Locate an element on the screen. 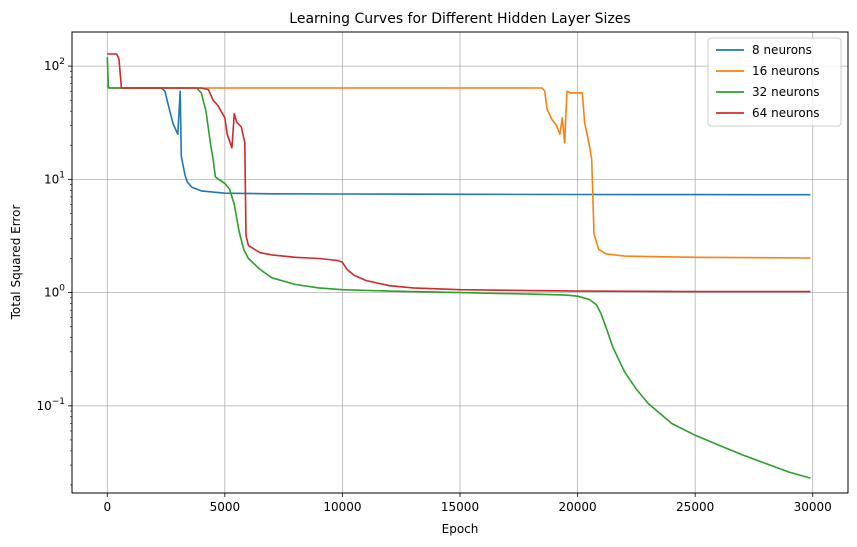 This screenshot has height=547, width=857. x-tick-label: 25000 is located at coordinates (695, 507).